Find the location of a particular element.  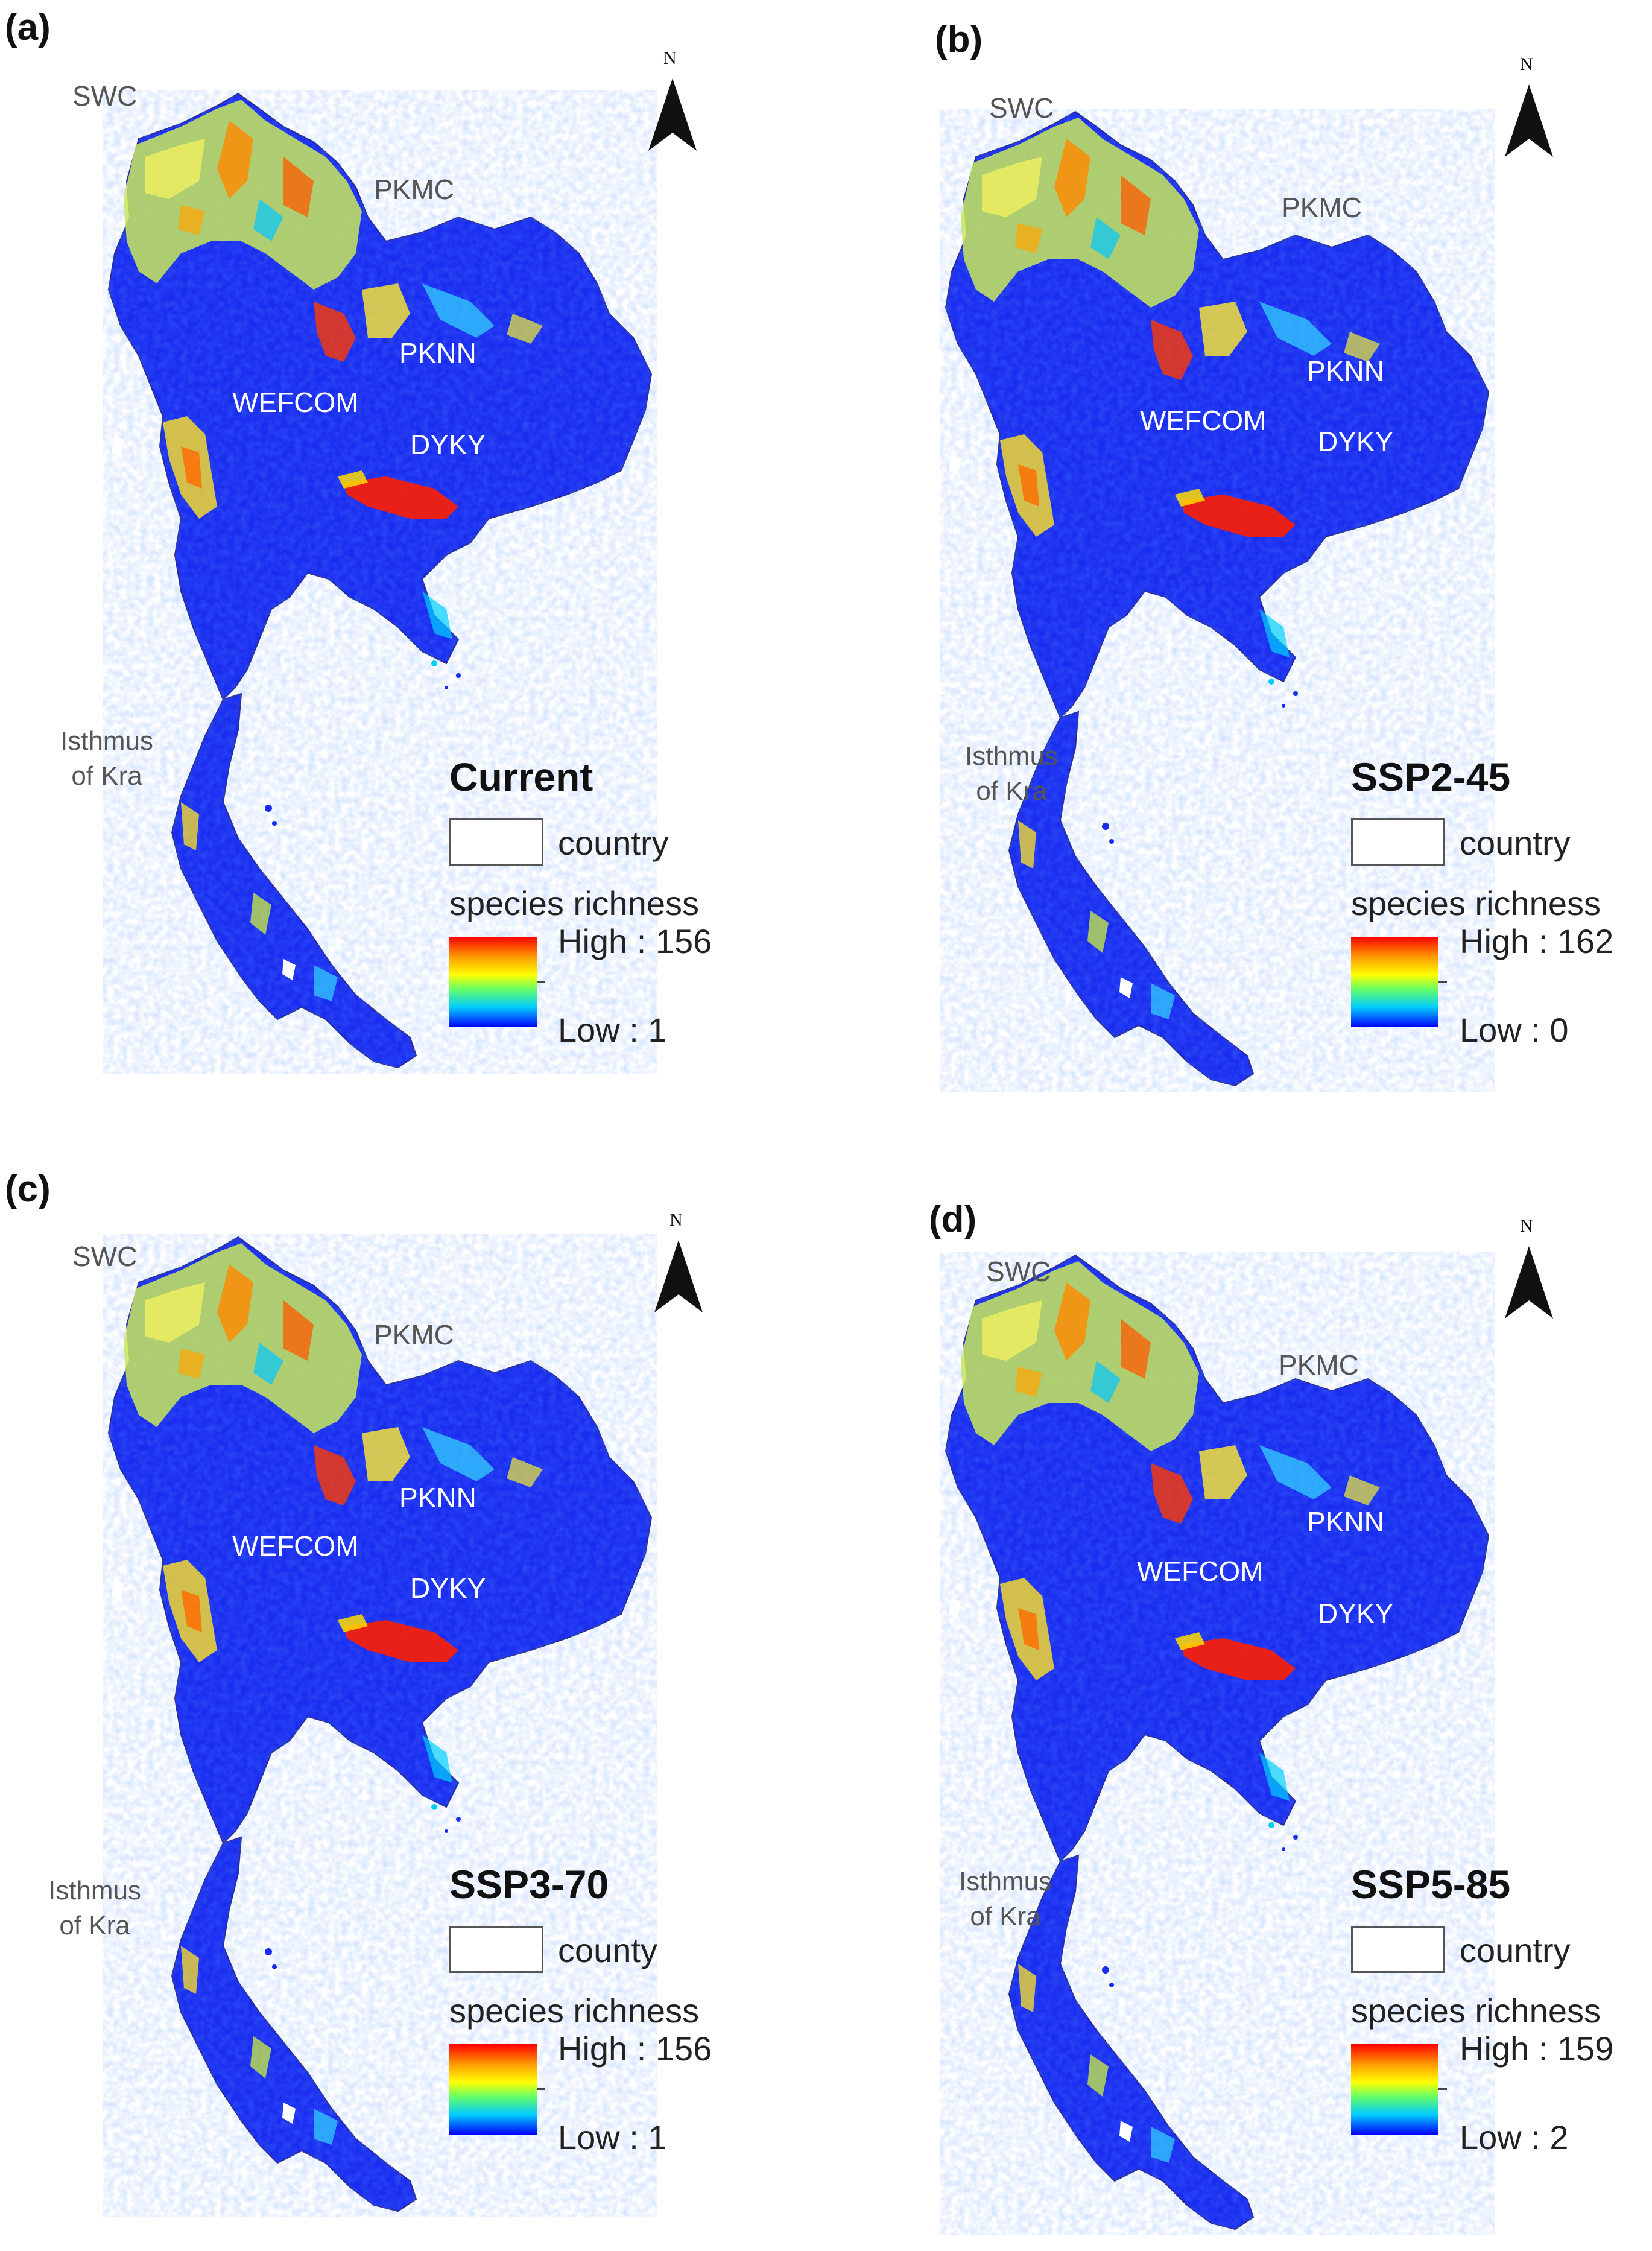

legend-title: SSP5-85 is located at coordinates (1431, 1884).